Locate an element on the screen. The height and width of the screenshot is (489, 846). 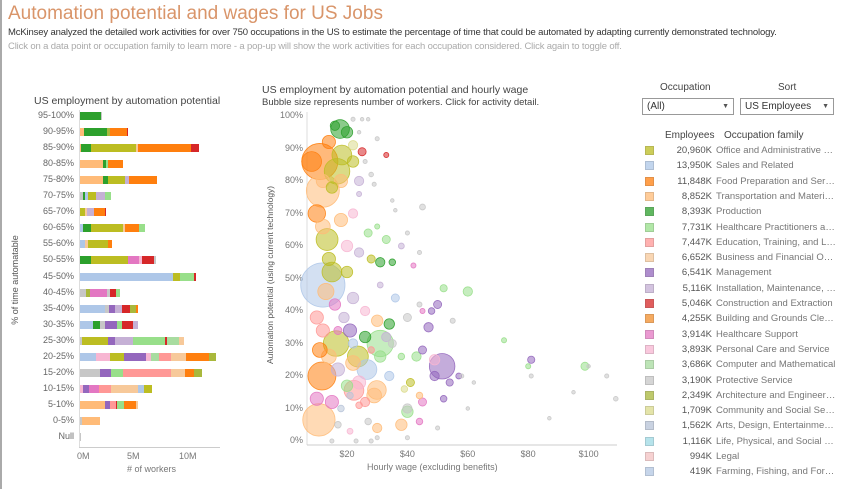
legend-item-20: 994K Legal is located at coordinates (741, 456).